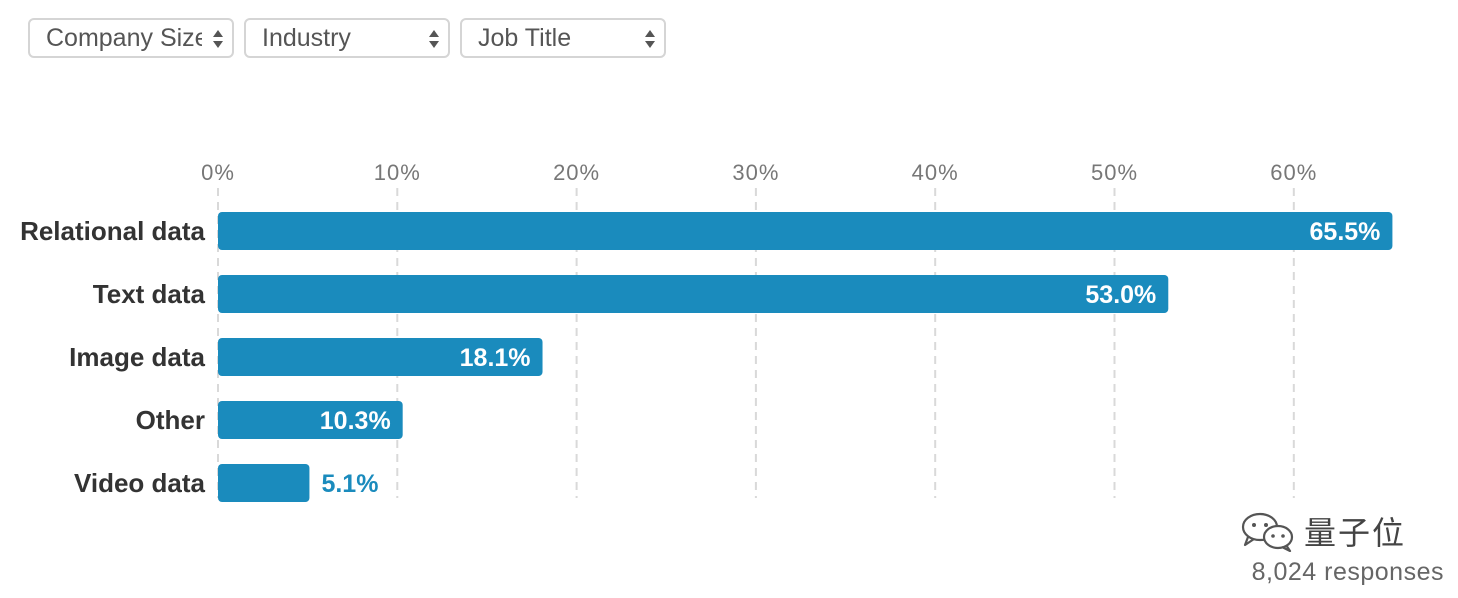  Describe the element at coordinates (1114, 172) in the screenshot. I see `x-tick-label: 50%` at that location.